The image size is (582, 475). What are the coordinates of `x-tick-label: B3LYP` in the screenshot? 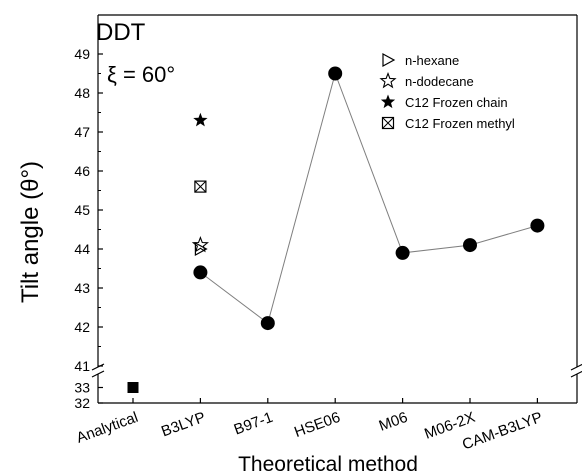 It's located at (183, 425).